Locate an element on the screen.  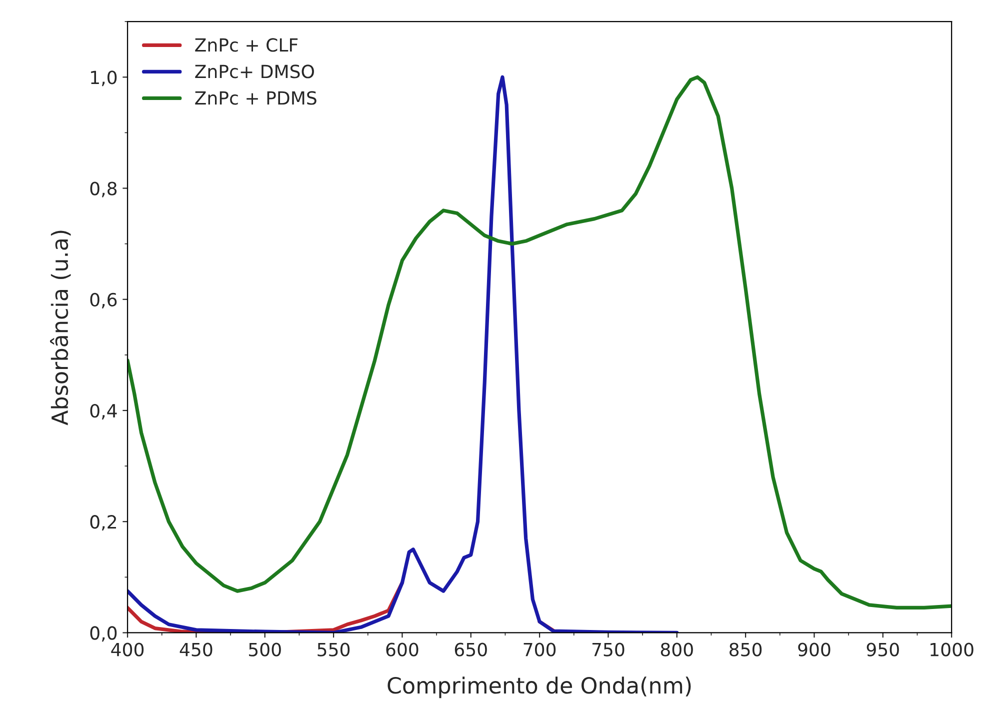
x-tick-label: 750 is located at coordinates (608, 649).